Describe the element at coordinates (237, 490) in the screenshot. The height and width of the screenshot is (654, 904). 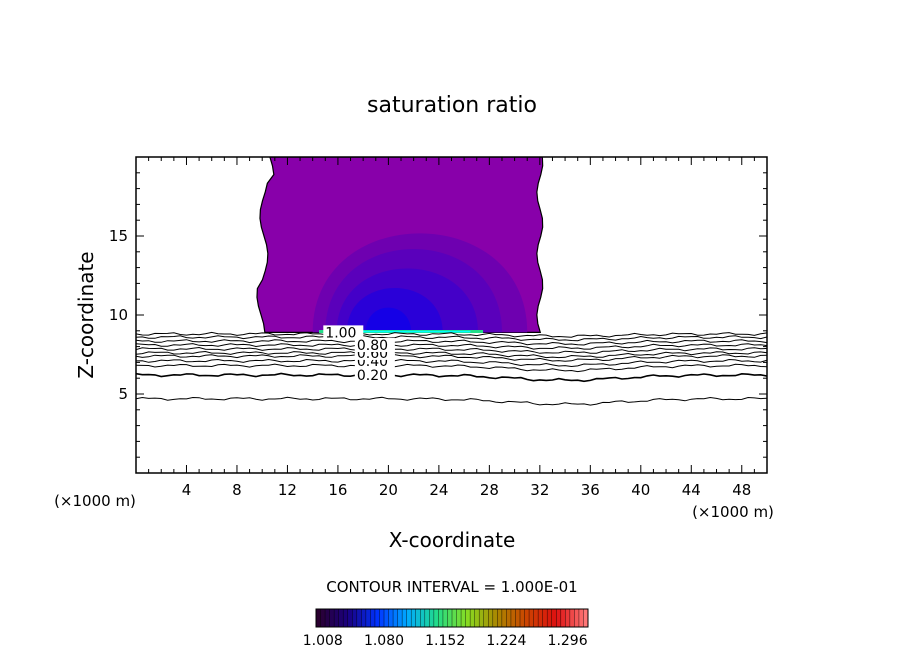
I see `x-tick-label: 8` at that location.